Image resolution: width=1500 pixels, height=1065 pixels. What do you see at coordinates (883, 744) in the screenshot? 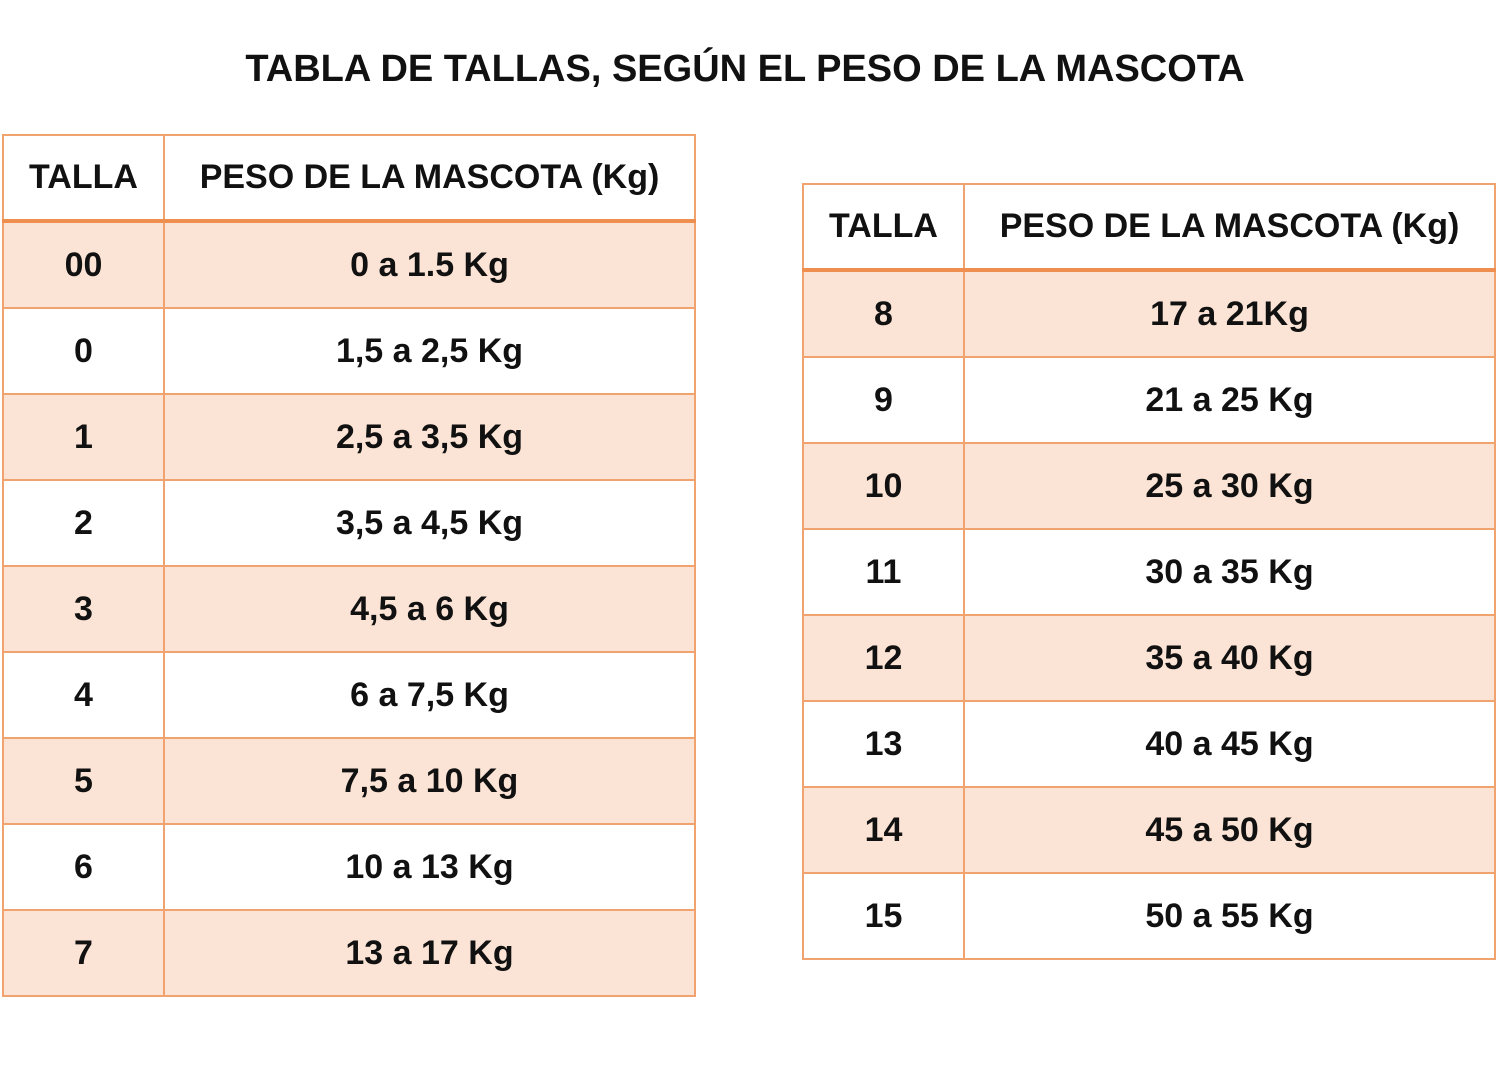
I see `size-cell: 13` at bounding box center [883, 744].